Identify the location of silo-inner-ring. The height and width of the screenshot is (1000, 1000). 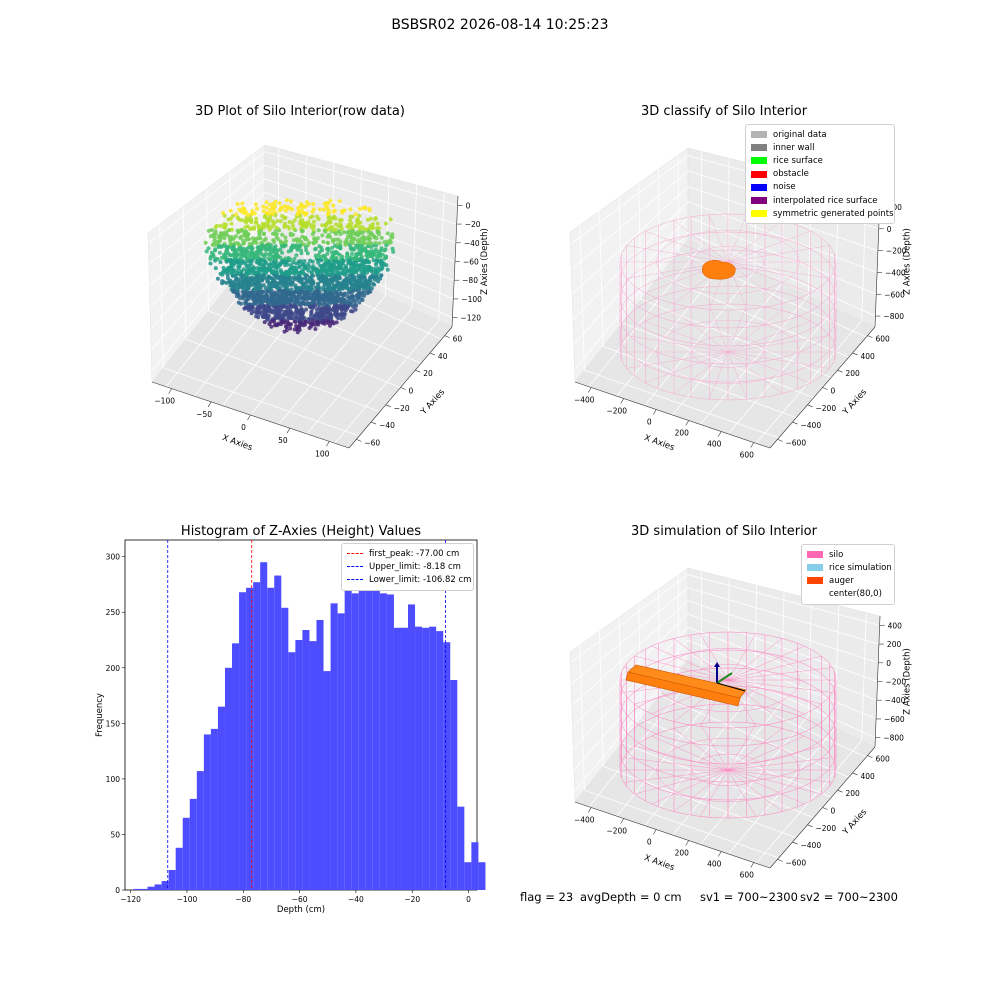
(728, 680).